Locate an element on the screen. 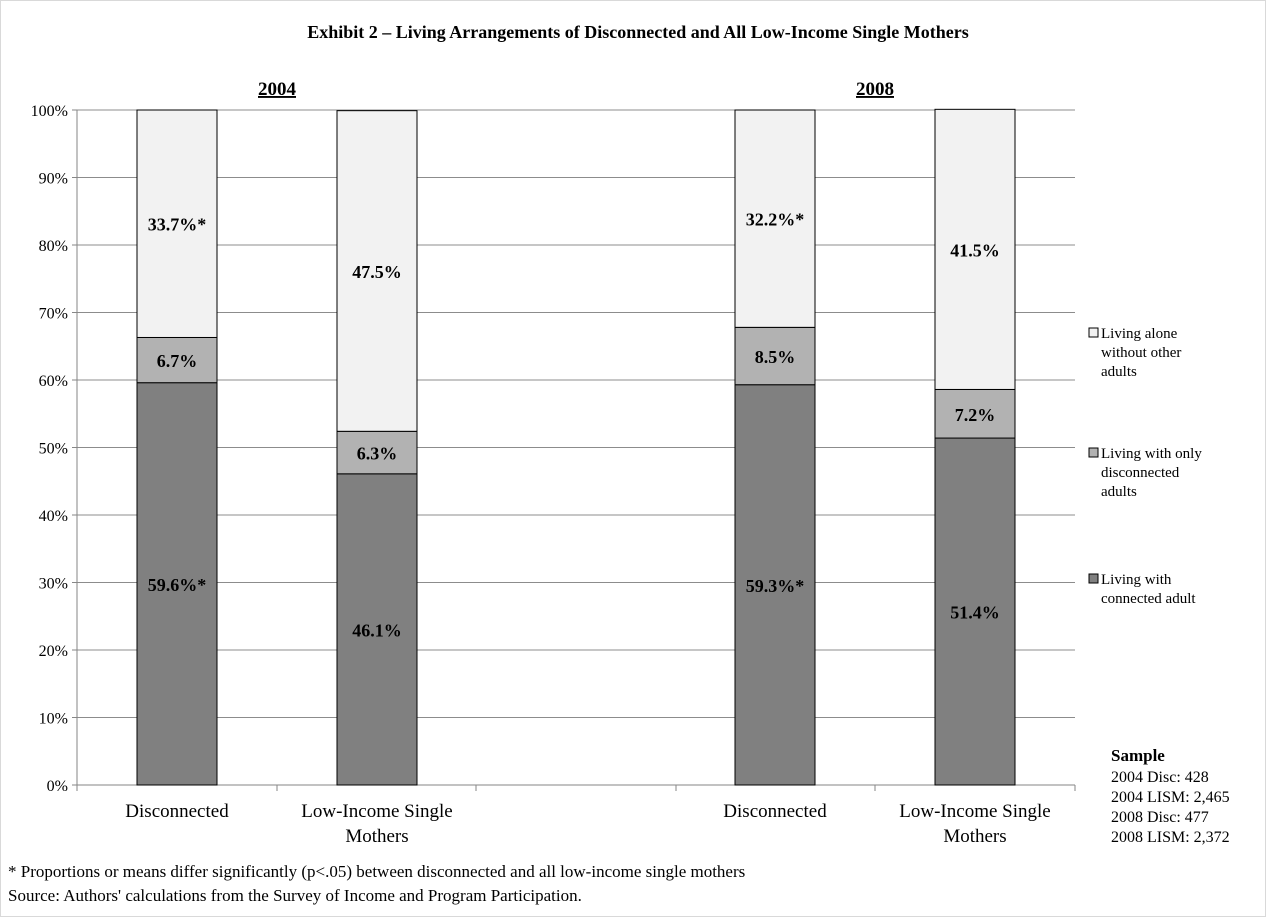 The width and height of the screenshot is (1268, 919). y-axis-ticks: 0% 10% 20% 30% 40% 50% 60% 70% 80% 90% 100% is located at coordinates (49, 449).